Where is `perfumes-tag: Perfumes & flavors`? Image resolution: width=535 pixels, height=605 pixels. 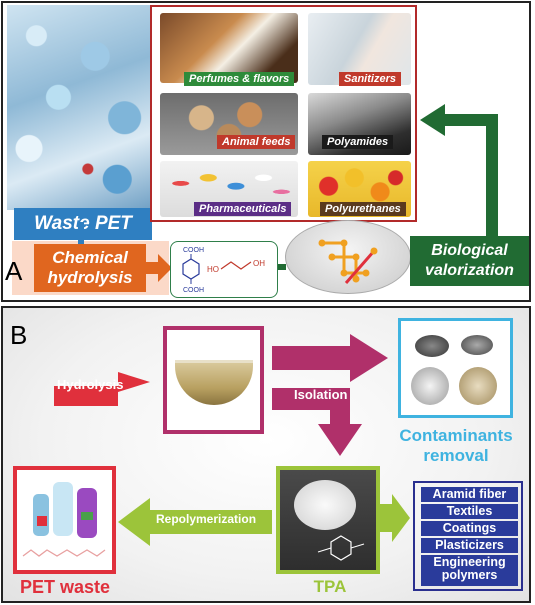
perfumes-tag: Perfumes & flavors is located at coordinates (239, 79).